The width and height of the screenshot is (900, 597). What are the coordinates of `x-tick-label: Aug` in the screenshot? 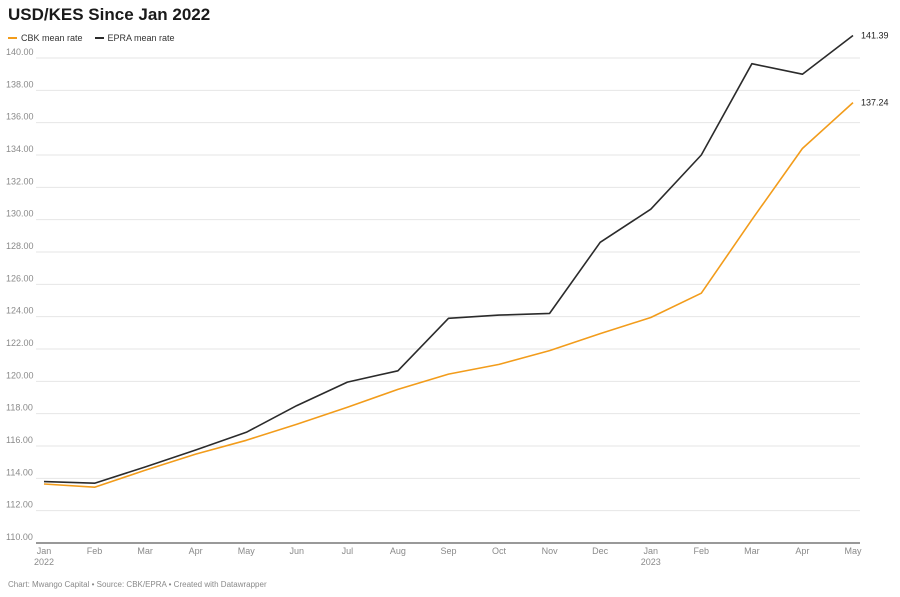 It's located at (398, 551).